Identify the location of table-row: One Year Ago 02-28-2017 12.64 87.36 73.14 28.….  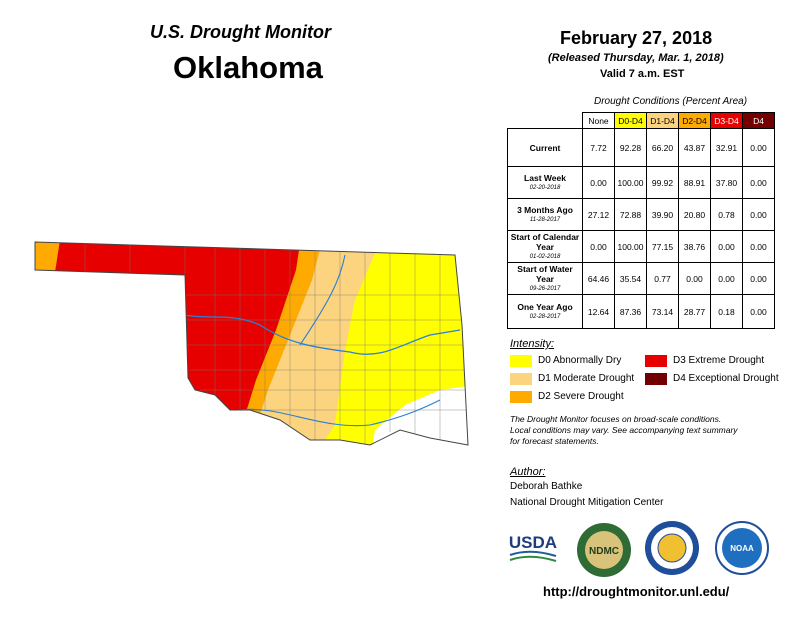
(641, 311).